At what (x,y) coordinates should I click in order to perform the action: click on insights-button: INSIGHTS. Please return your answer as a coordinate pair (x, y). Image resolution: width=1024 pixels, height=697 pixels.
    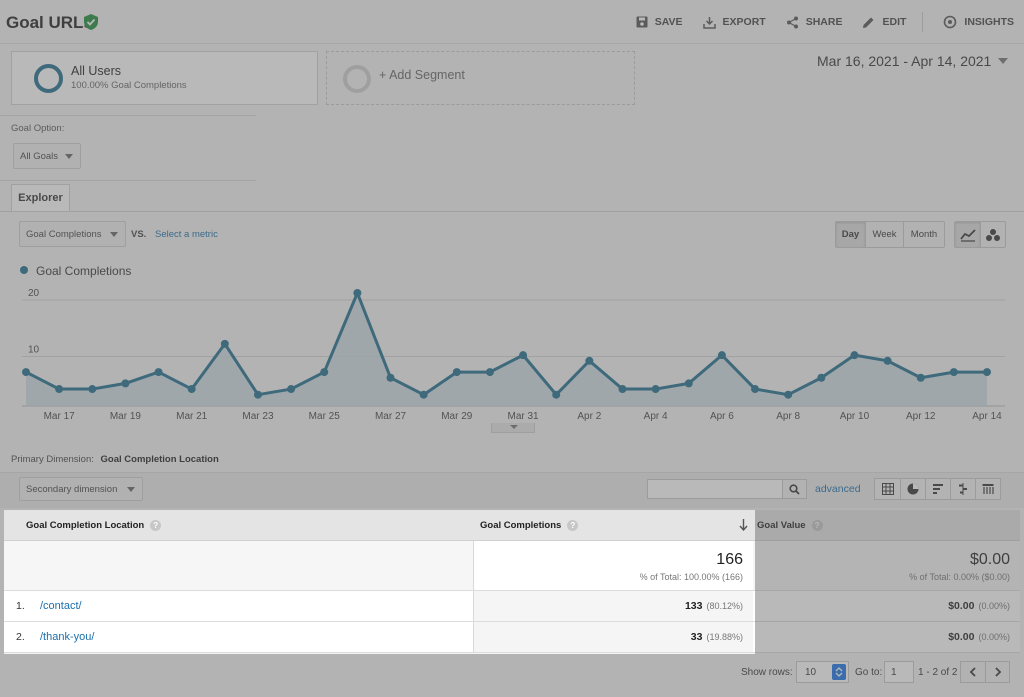
    Looking at the image, I should click on (978, 22).